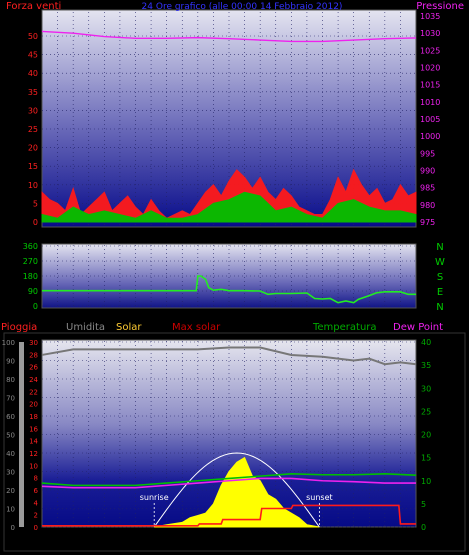 This screenshot has width=469, height=555. Describe the element at coordinates (426, 458) in the screenshot. I see `temperature-tick-label: 15` at that location.